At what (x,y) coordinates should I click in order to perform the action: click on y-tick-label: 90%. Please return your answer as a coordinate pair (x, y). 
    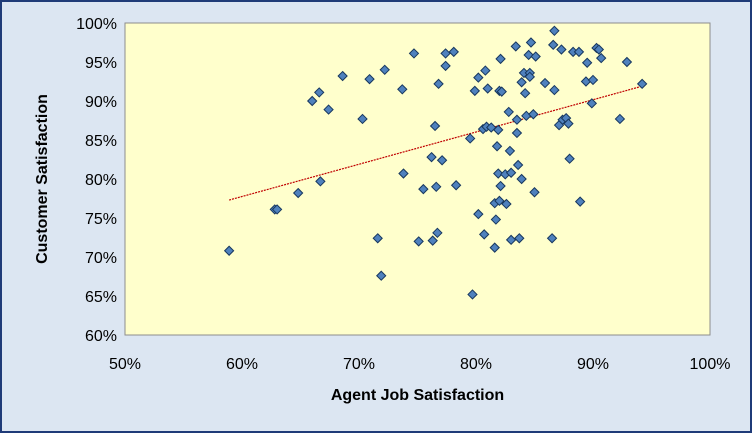
    Looking at the image, I should click on (101, 102).